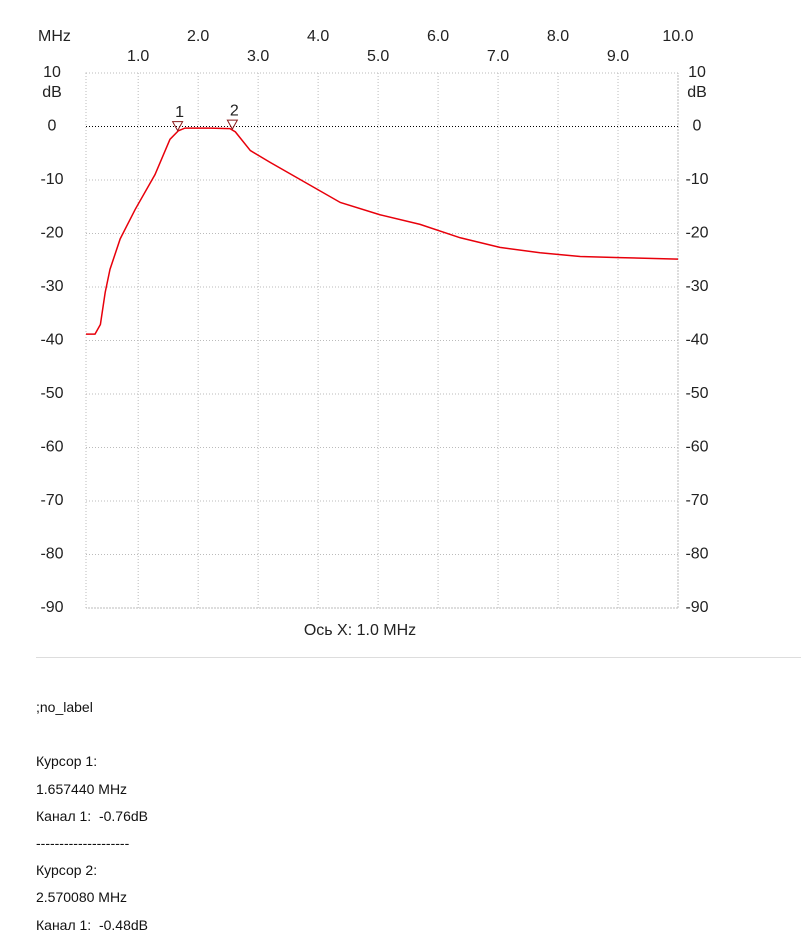 Image resolution: width=801 pixels, height=951 pixels. What do you see at coordinates (318, 36) in the screenshot?
I see `x-tick-label: 4.0` at bounding box center [318, 36].